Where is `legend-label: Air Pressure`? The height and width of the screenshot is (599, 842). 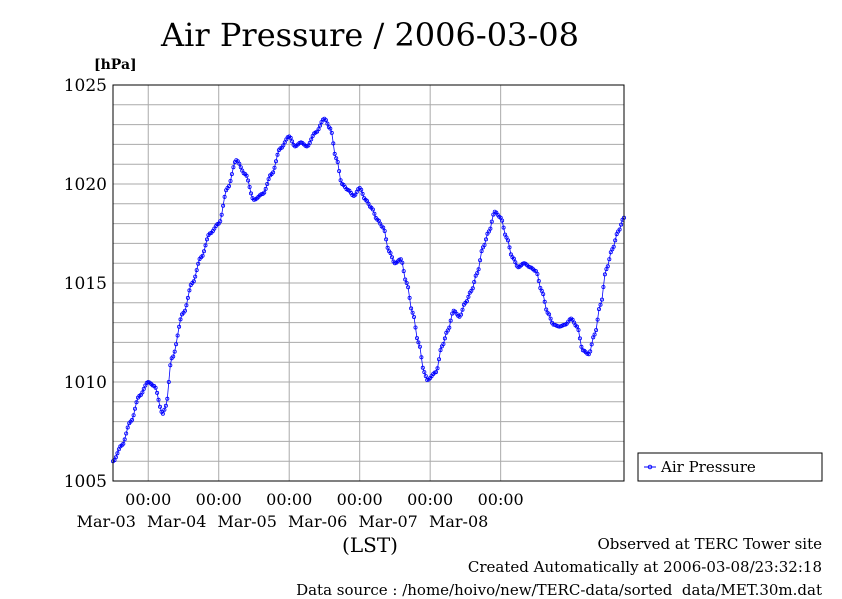 legend-label: Air Pressure is located at coordinates (708, 467).